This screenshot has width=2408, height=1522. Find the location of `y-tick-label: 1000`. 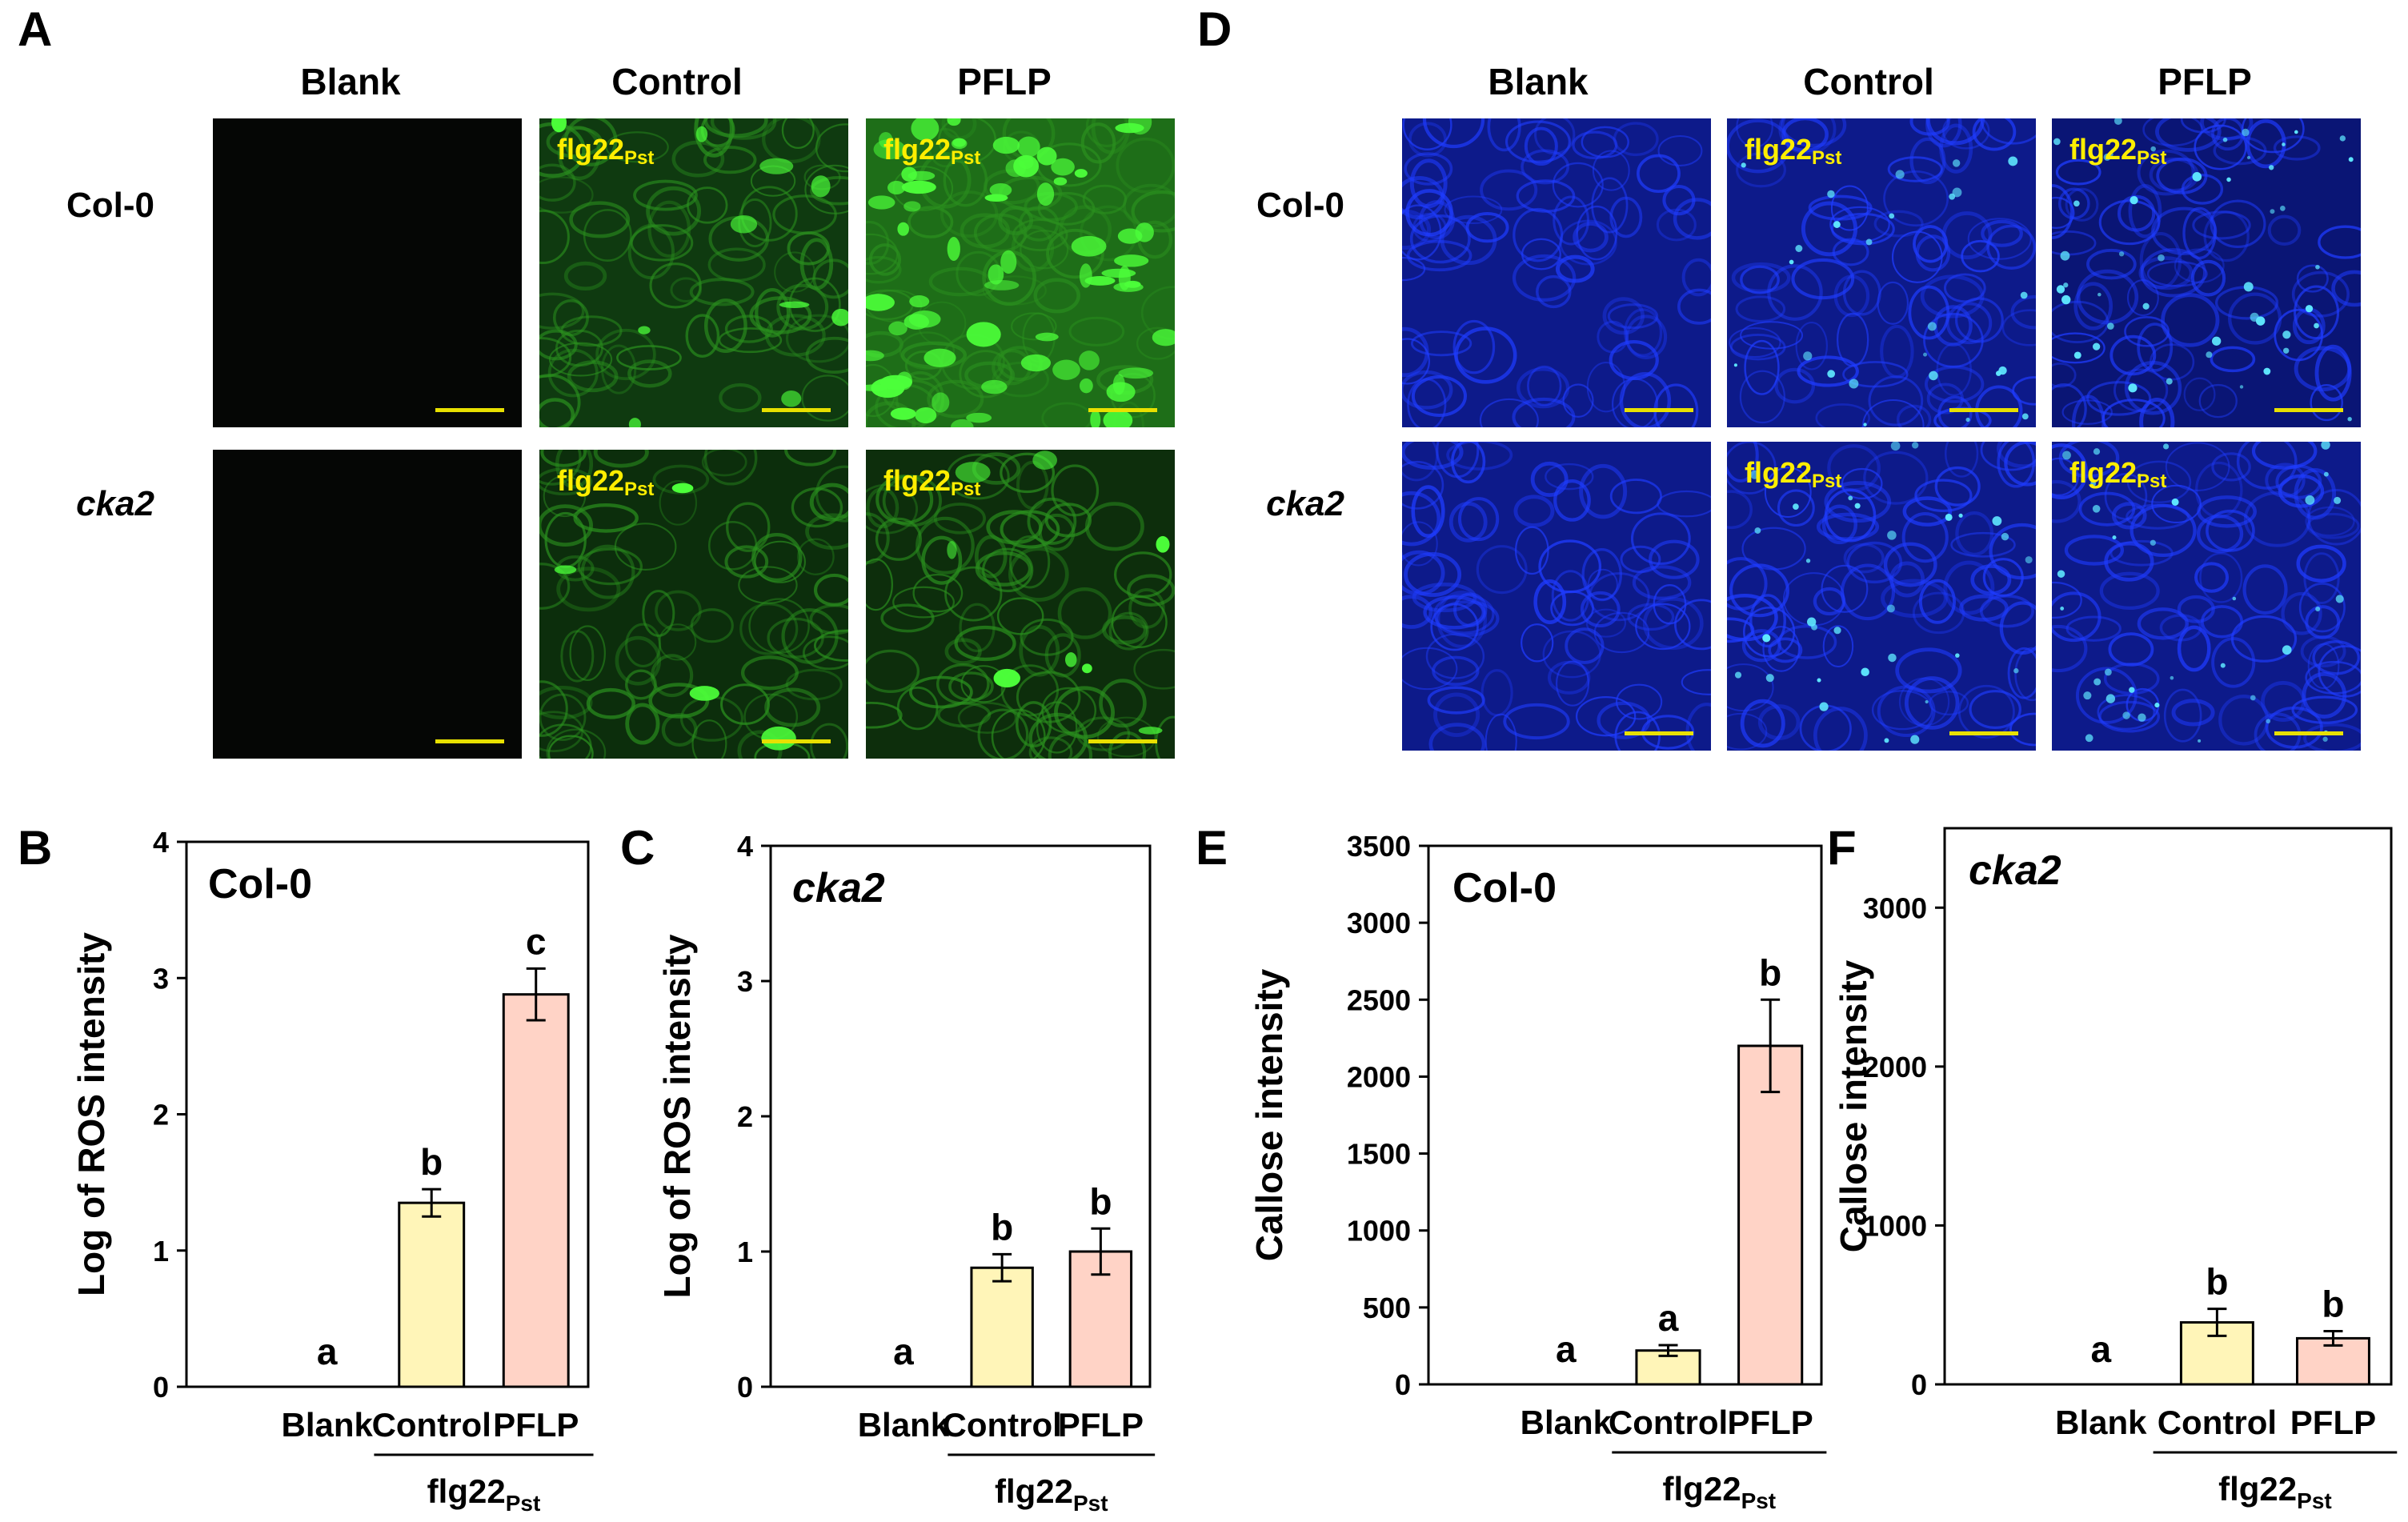

y-tick-label: 1000 is located at coordinates (1379, 1231).